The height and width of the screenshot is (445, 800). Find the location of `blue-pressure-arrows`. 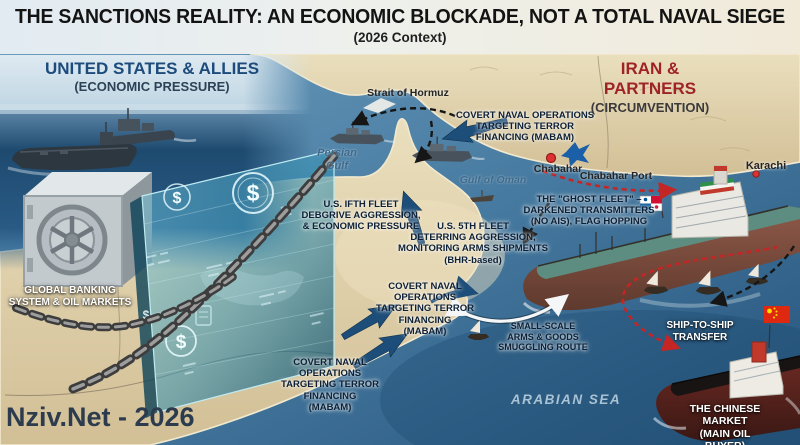

blue-pressure-arrows is located at coordinates (424, 242).